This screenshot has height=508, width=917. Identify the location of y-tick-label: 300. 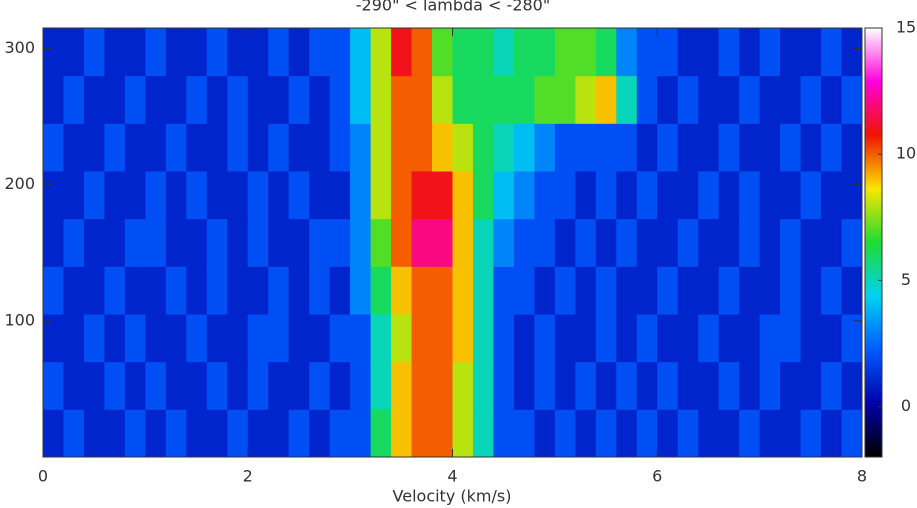
(19, 47).